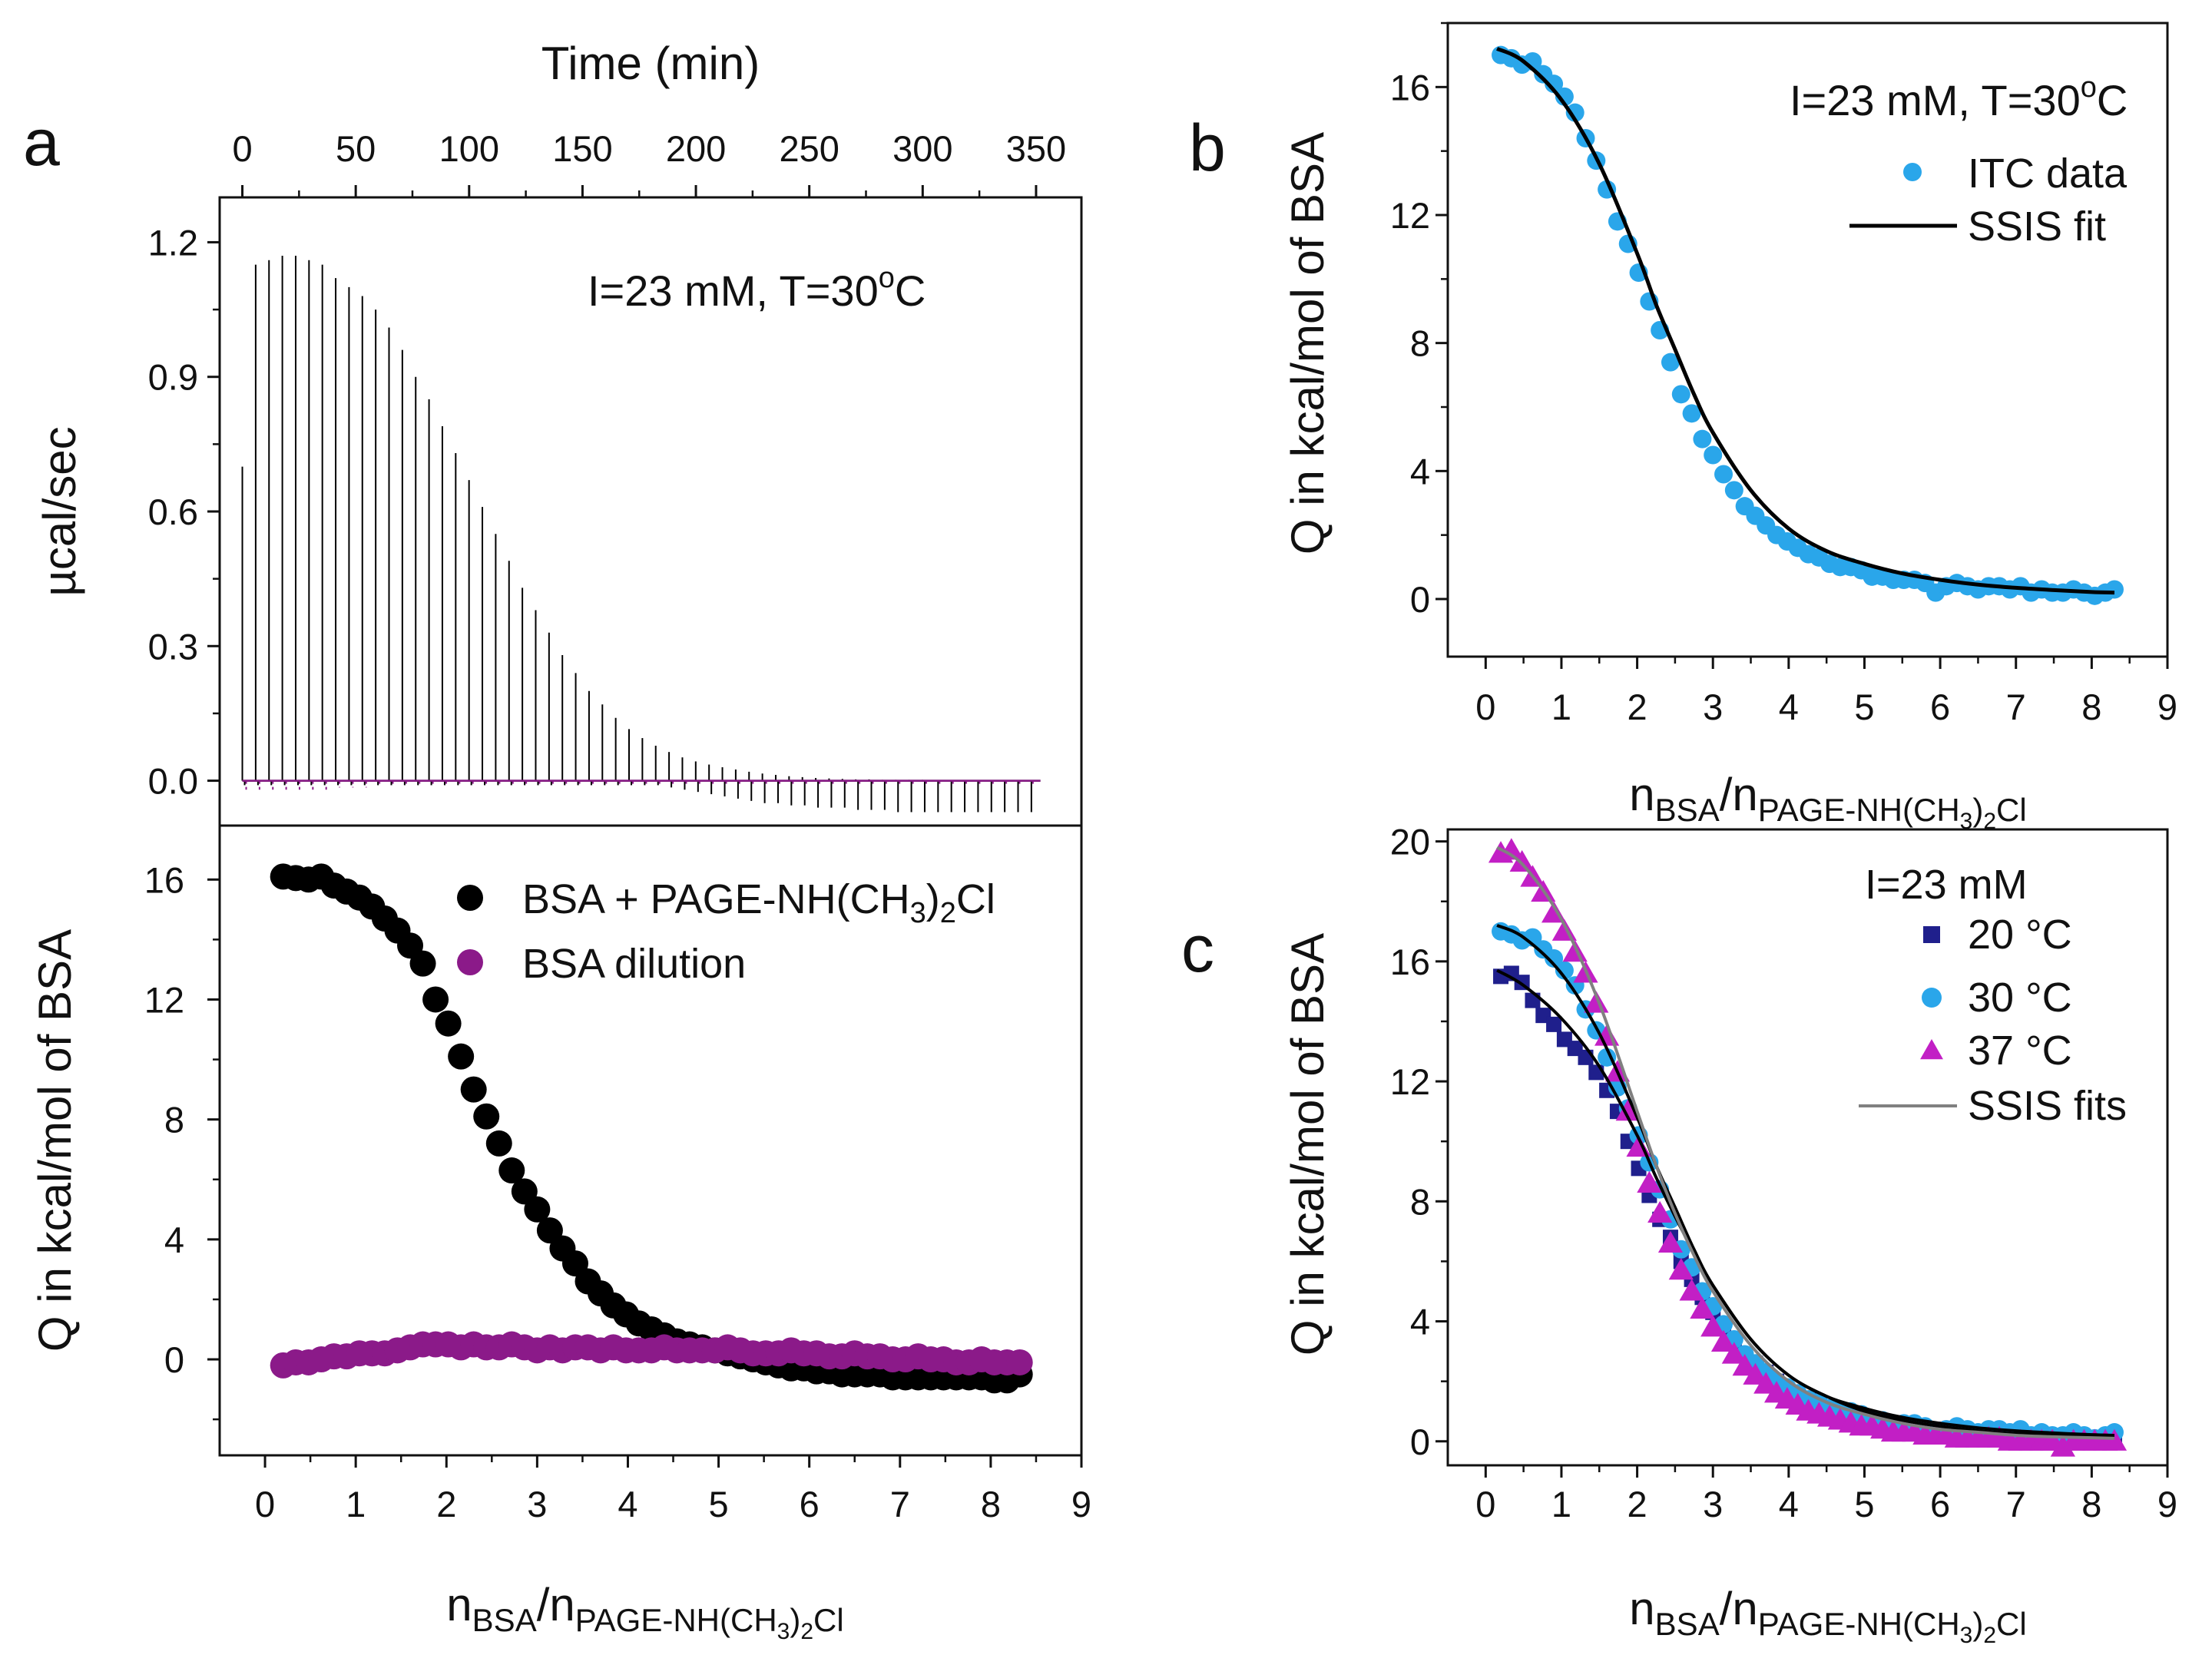 The width and height of the screenshot is (2212, 1655). I want to click on legend-text: BSA + PAGE-NH(CH, so click(716, 899).